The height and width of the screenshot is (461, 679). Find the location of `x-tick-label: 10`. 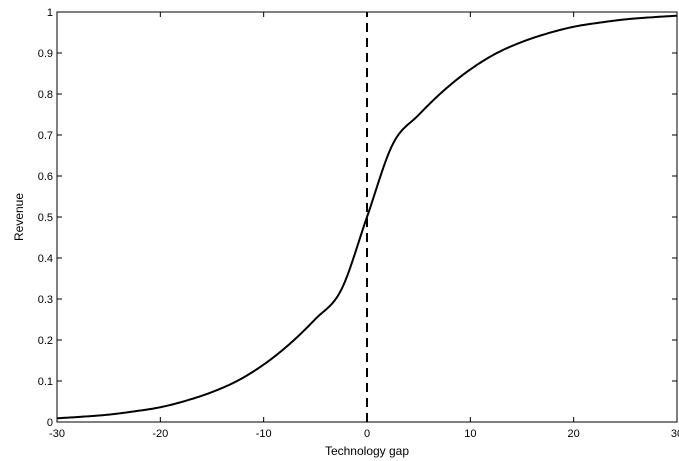

x-tick-label: 10 is located at coordinates (470, 434).